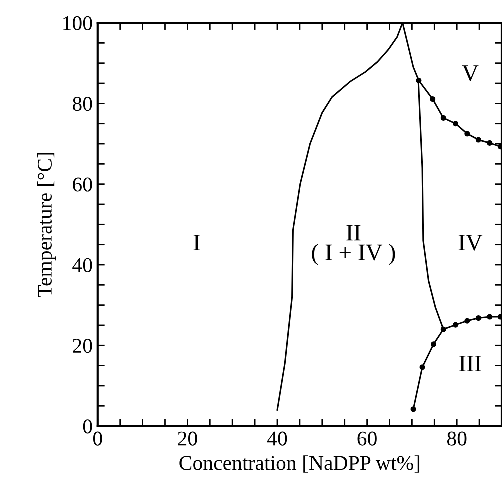  I want to click on y-axis-title: Temperature [°C], so click(46, 225).